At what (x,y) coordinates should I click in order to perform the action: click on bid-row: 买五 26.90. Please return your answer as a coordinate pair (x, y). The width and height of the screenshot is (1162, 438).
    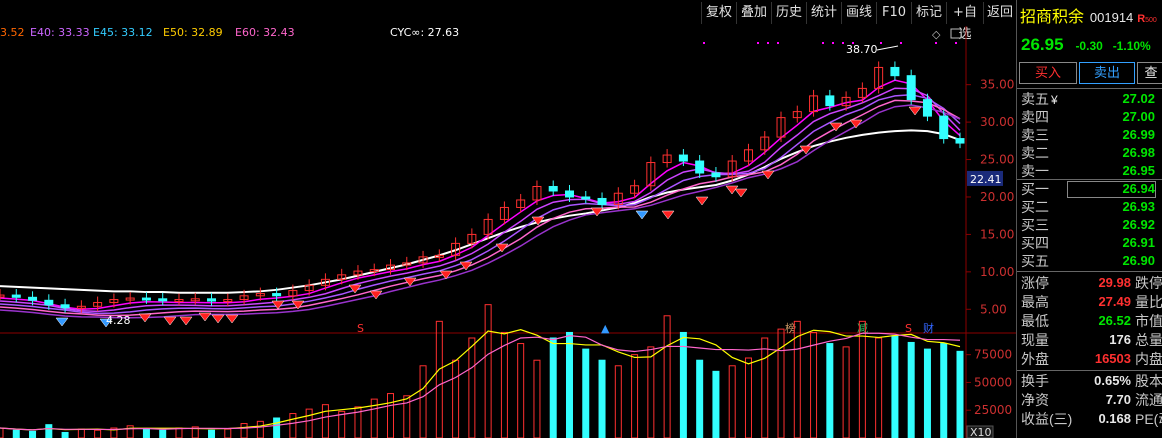
    Looking at the image, I should click on (1088, 261).